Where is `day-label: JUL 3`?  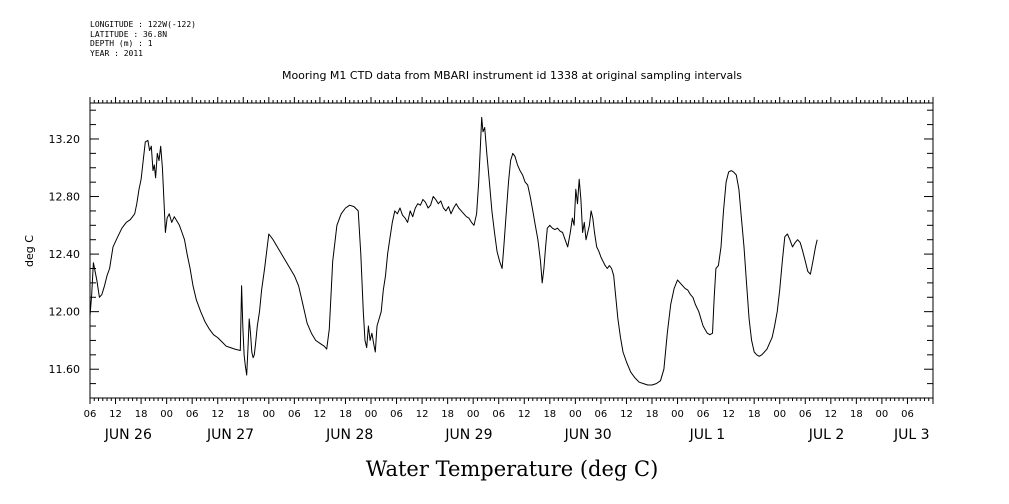 day-label: JUL 3 is located at coordinates (911, 435).